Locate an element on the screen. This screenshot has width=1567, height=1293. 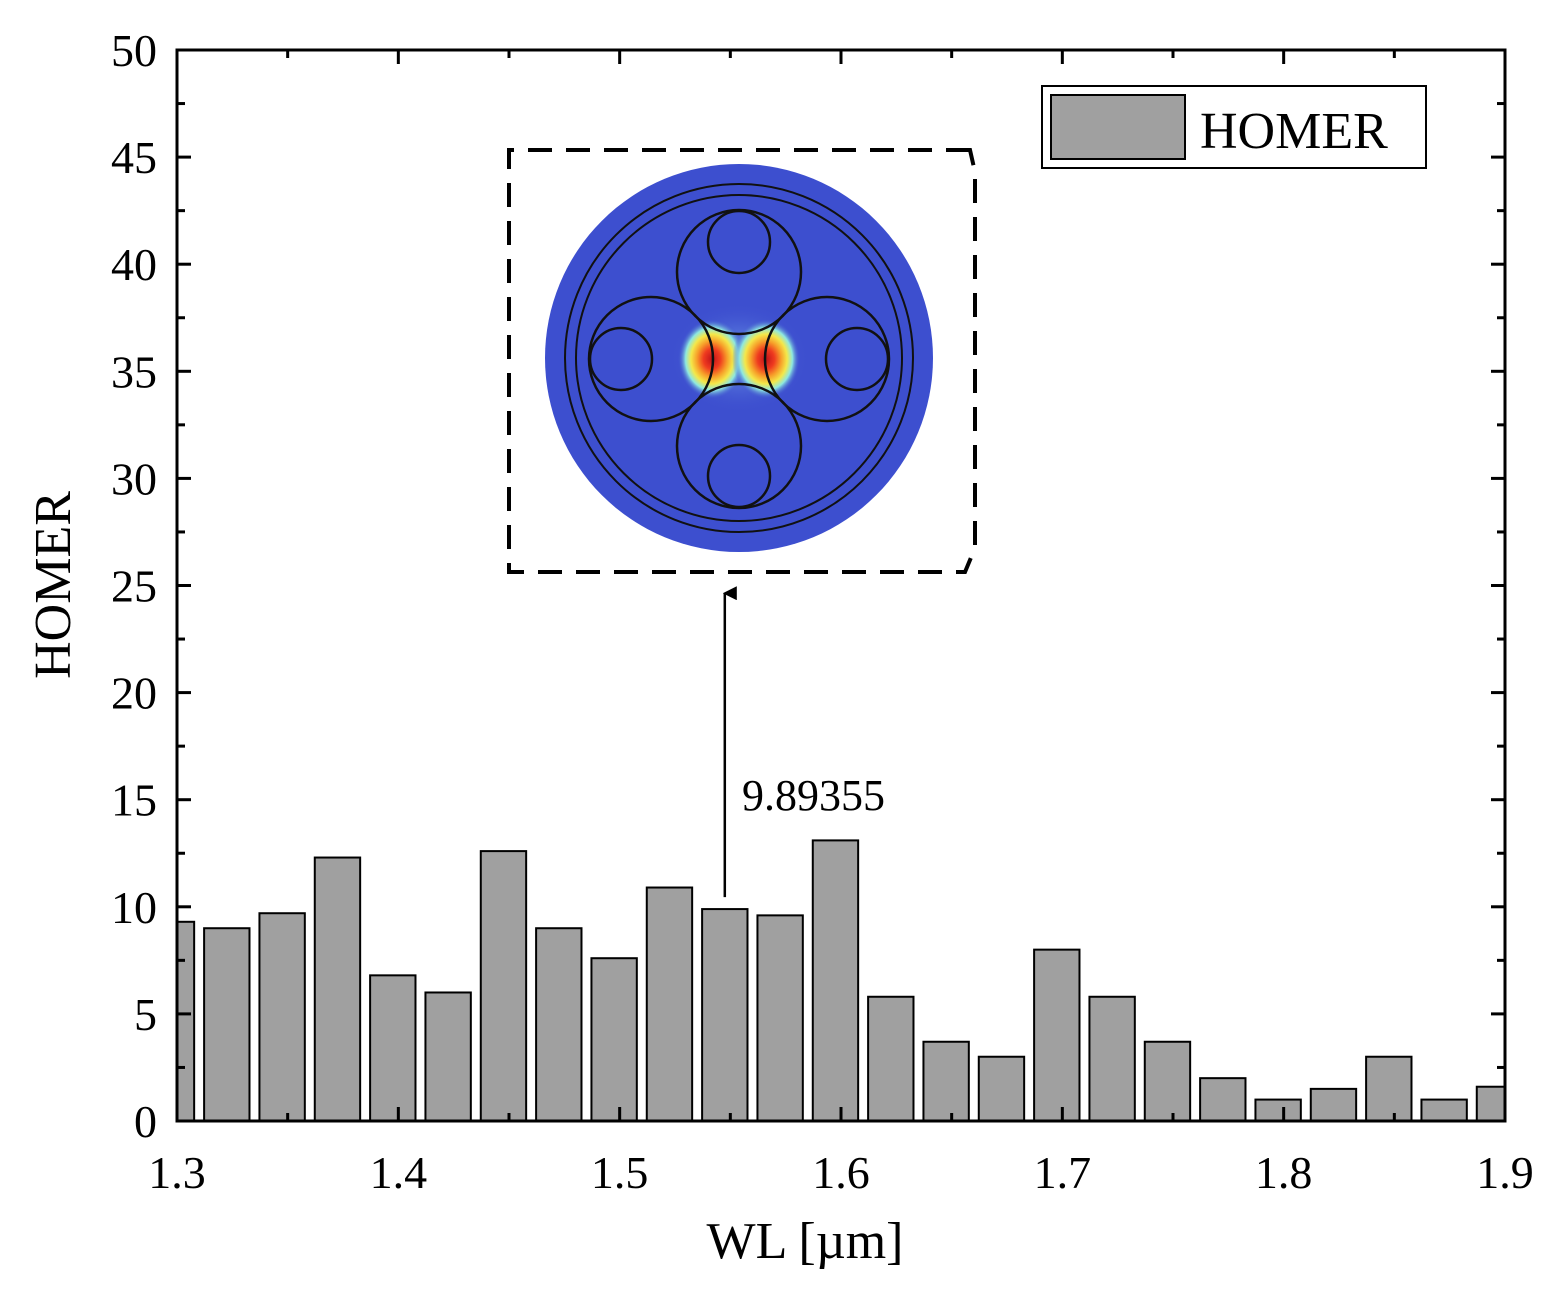
x-tick-label: 1.4 is located at coordinates (399, 1172).